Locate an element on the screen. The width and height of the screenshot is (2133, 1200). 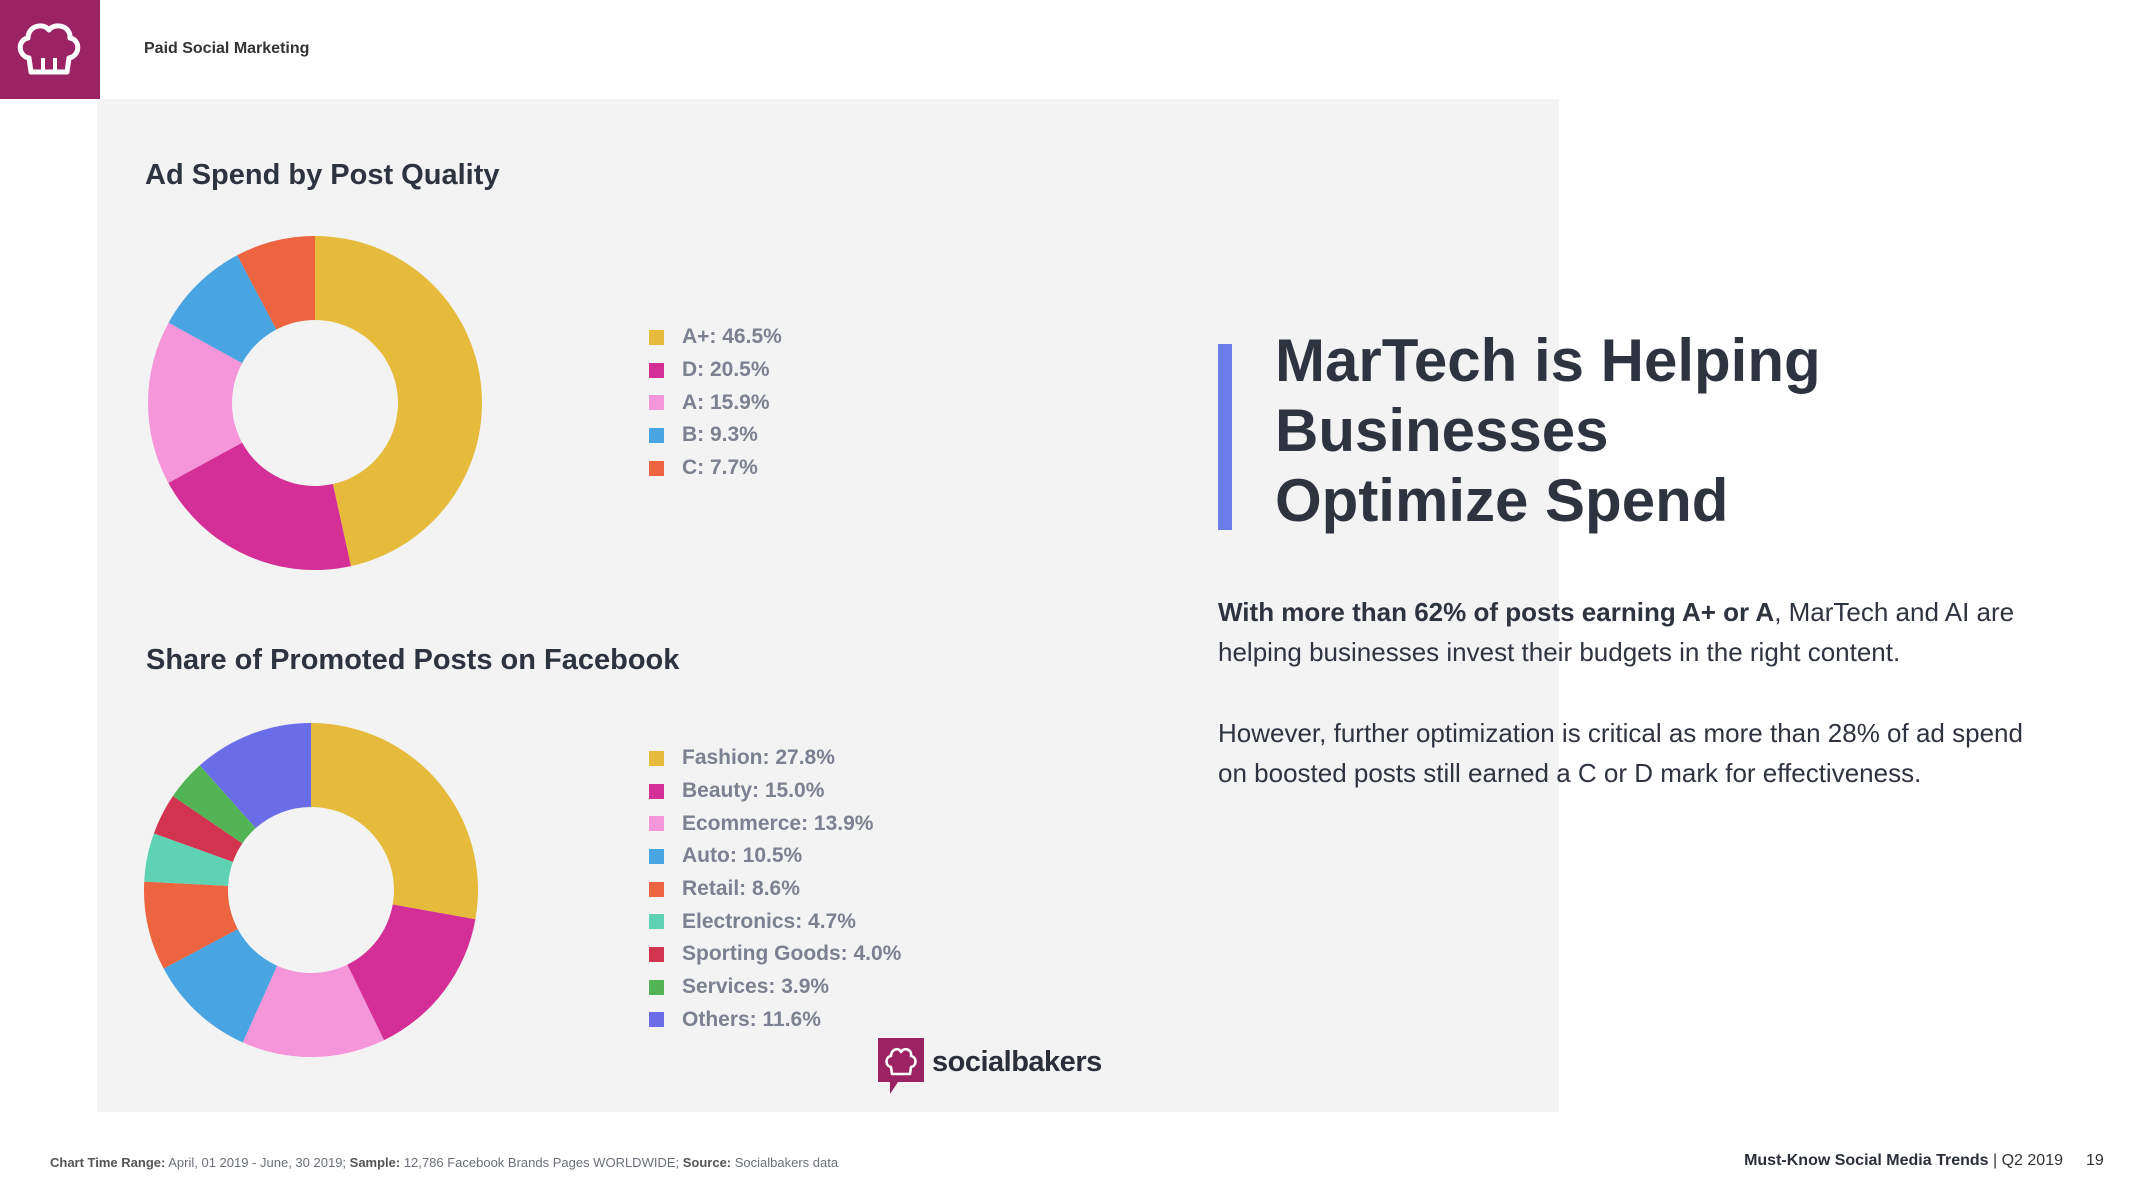
source-label: Source: is located at coordinates (705, 1162).